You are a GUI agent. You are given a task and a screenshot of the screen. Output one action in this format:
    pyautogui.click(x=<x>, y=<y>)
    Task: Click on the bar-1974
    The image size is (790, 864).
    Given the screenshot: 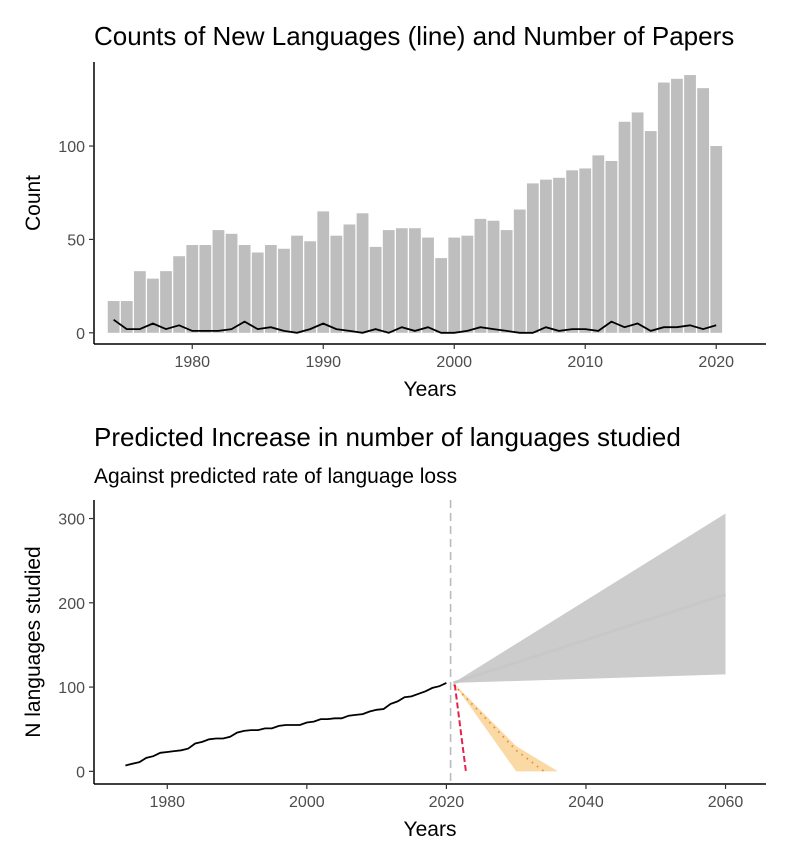 What is the action you would take?
    pyautogui.click(x=113, y=317)
    